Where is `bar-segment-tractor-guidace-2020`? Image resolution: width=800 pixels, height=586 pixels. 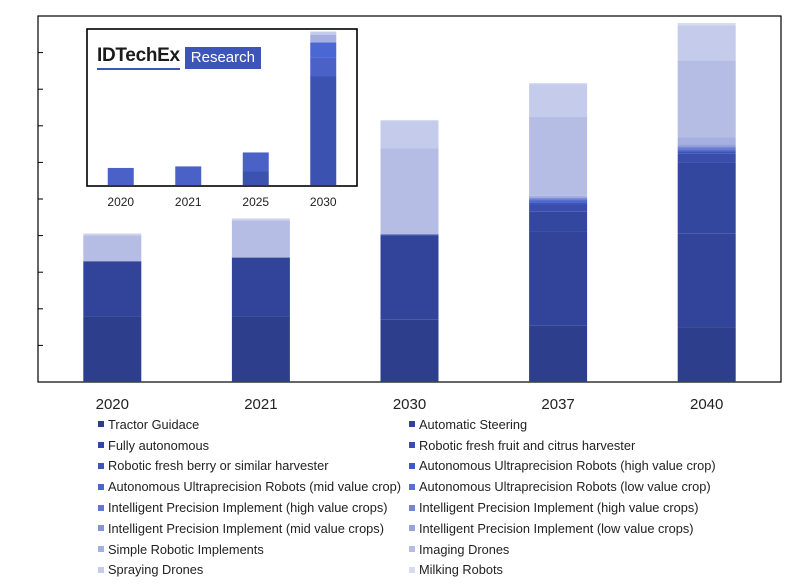 bar-segment-tractor-guidace-2020 is located at coordinates (112, 349).